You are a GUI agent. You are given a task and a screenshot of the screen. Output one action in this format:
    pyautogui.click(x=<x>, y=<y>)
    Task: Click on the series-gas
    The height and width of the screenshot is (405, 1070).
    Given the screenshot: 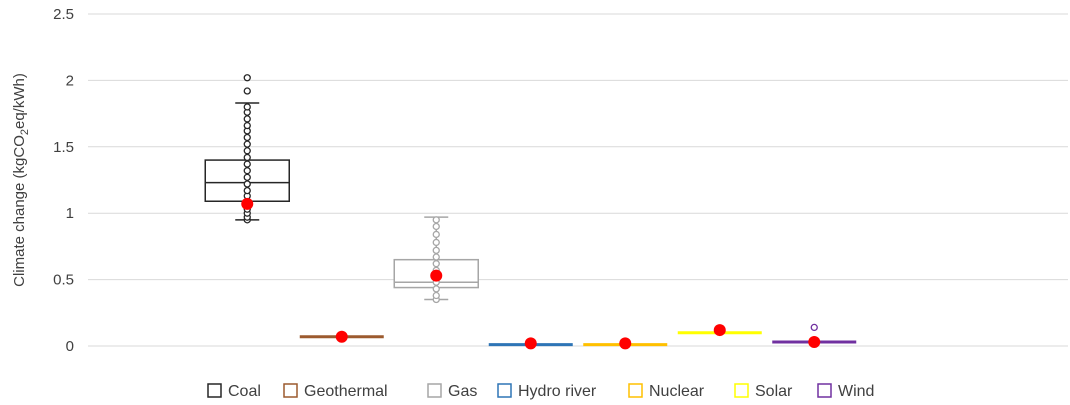 What is the action you would take?
    pyautogui.click(x=436, y=260)
    